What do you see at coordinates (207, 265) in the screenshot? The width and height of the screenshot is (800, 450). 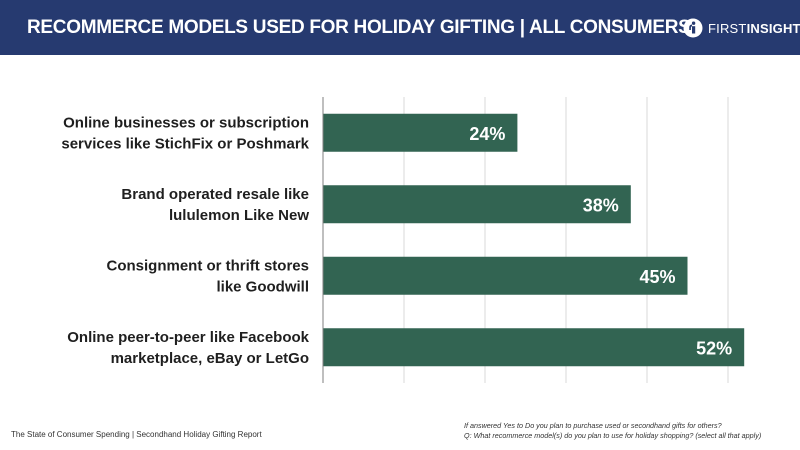 I see `category-label: Consignment or thrift stores` at bounding box center [207, 265].